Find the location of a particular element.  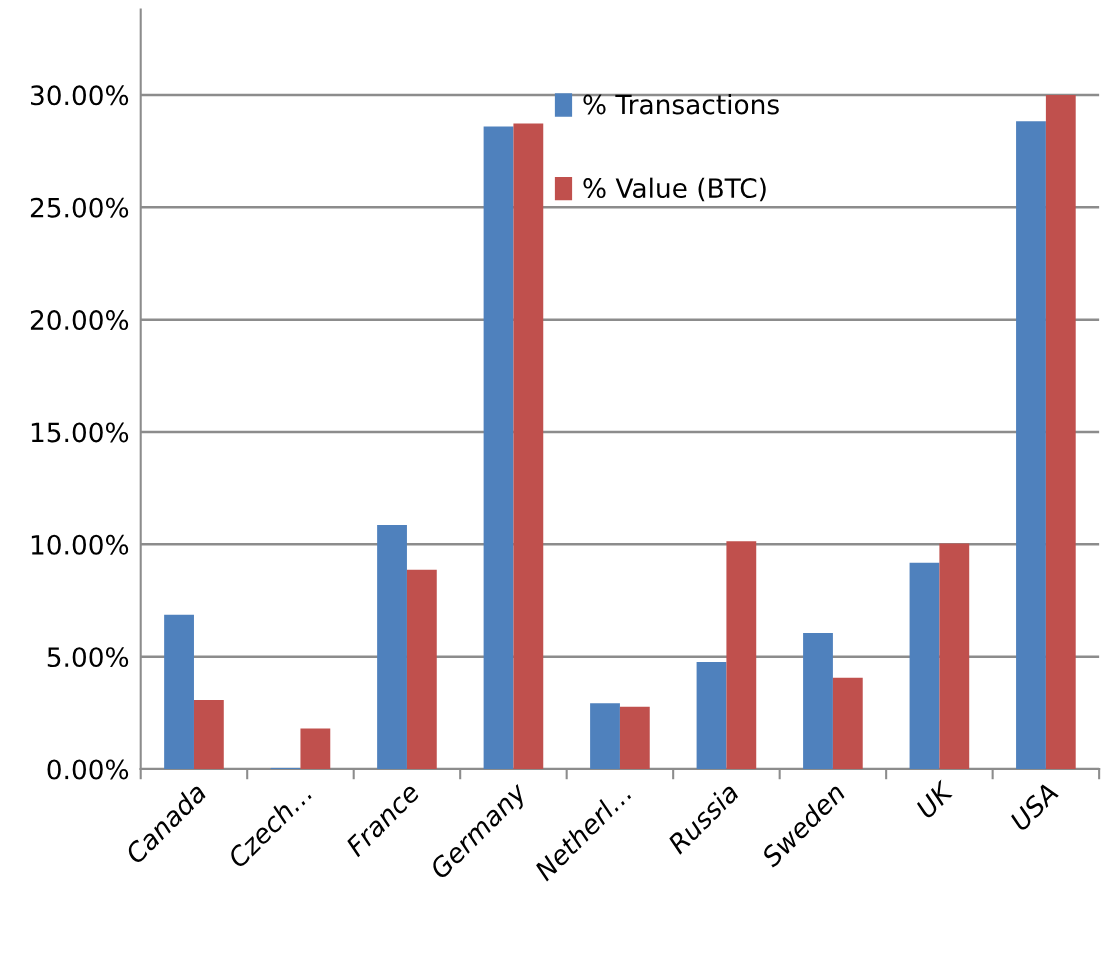

y-tick-label: 5.00% is located at coordinates (88, 657).